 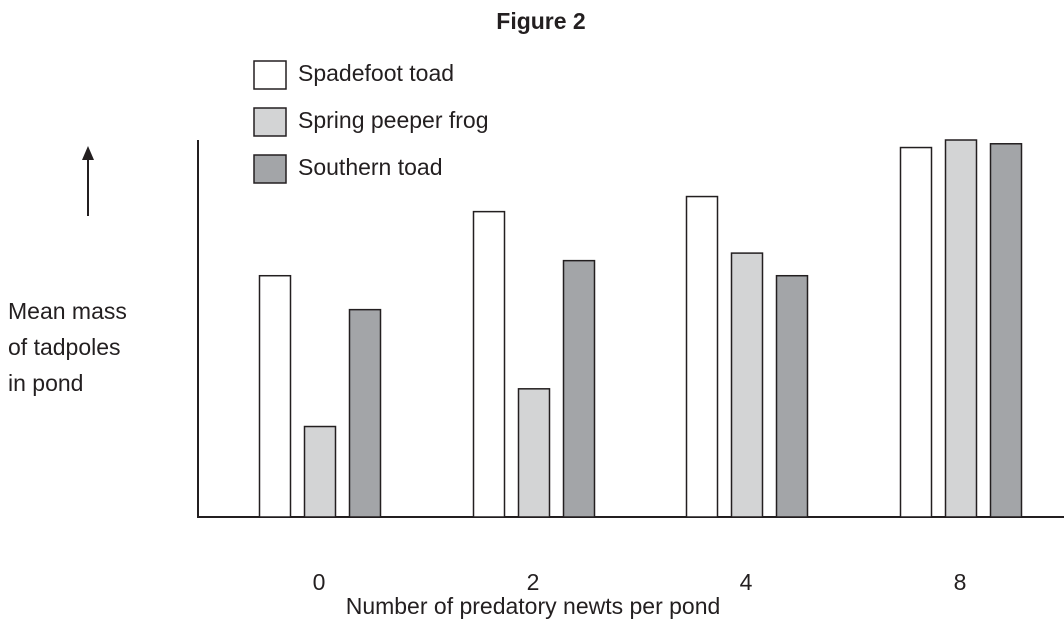 I want to click on legend-label: Spadefoot toad, so click(x=376, y=73).